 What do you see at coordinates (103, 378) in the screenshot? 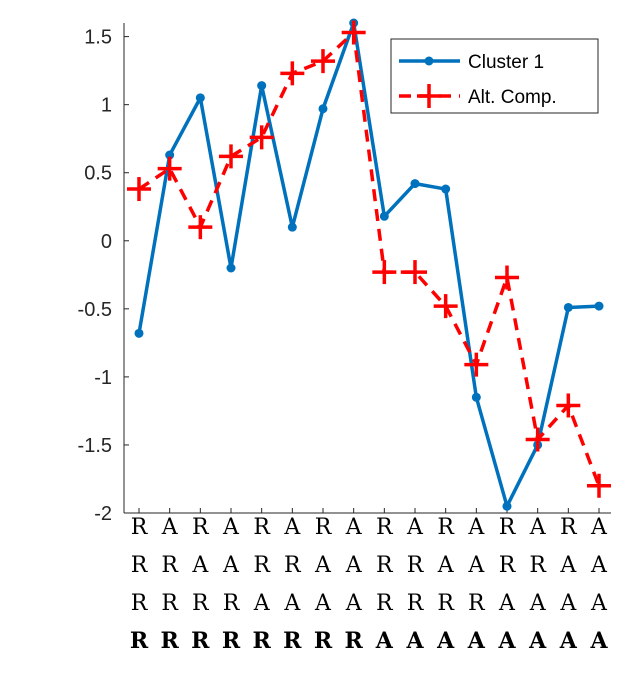
I see `y-tick-label: -1` at bounding box center [103, 378].